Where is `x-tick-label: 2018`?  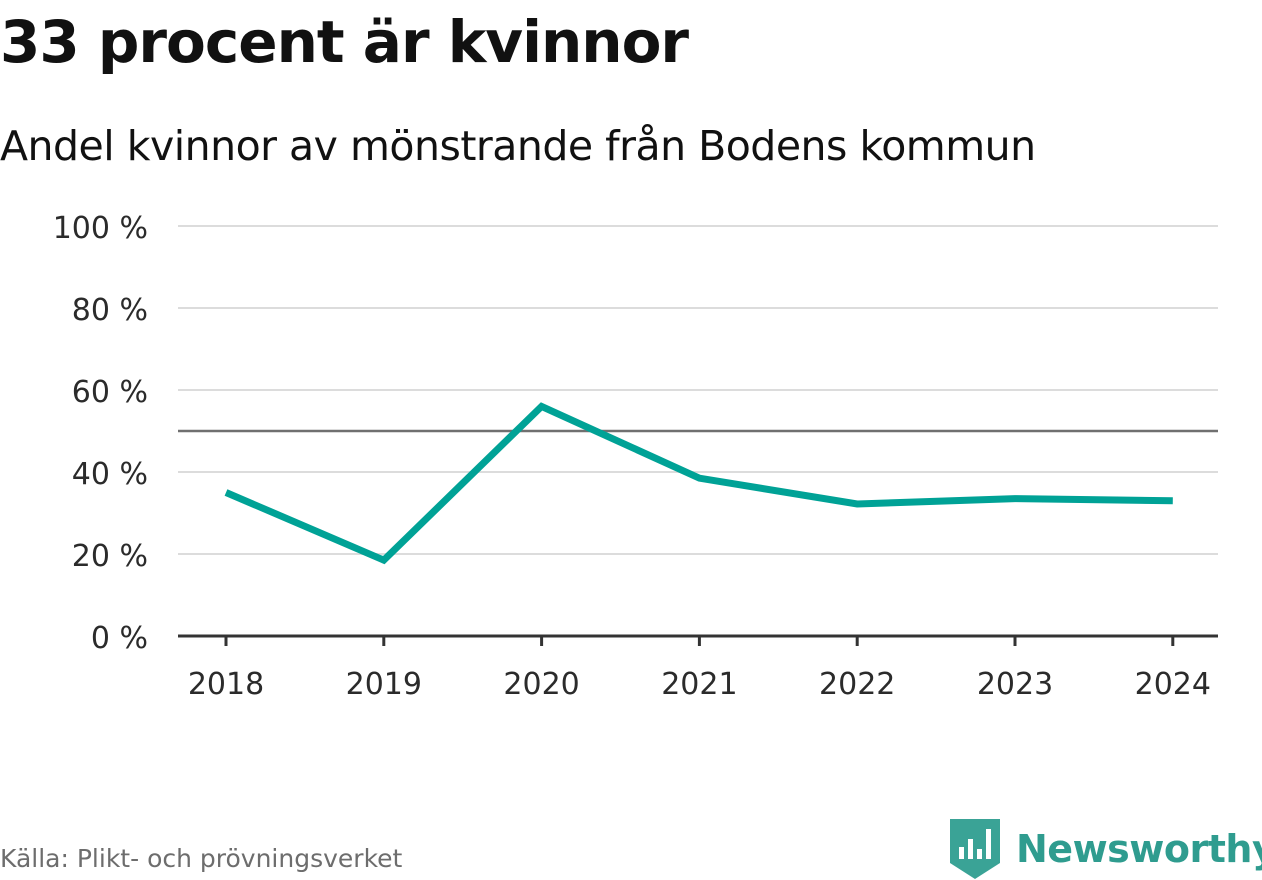
x-tick-label: 2018 is located at coordinates (226, 684).